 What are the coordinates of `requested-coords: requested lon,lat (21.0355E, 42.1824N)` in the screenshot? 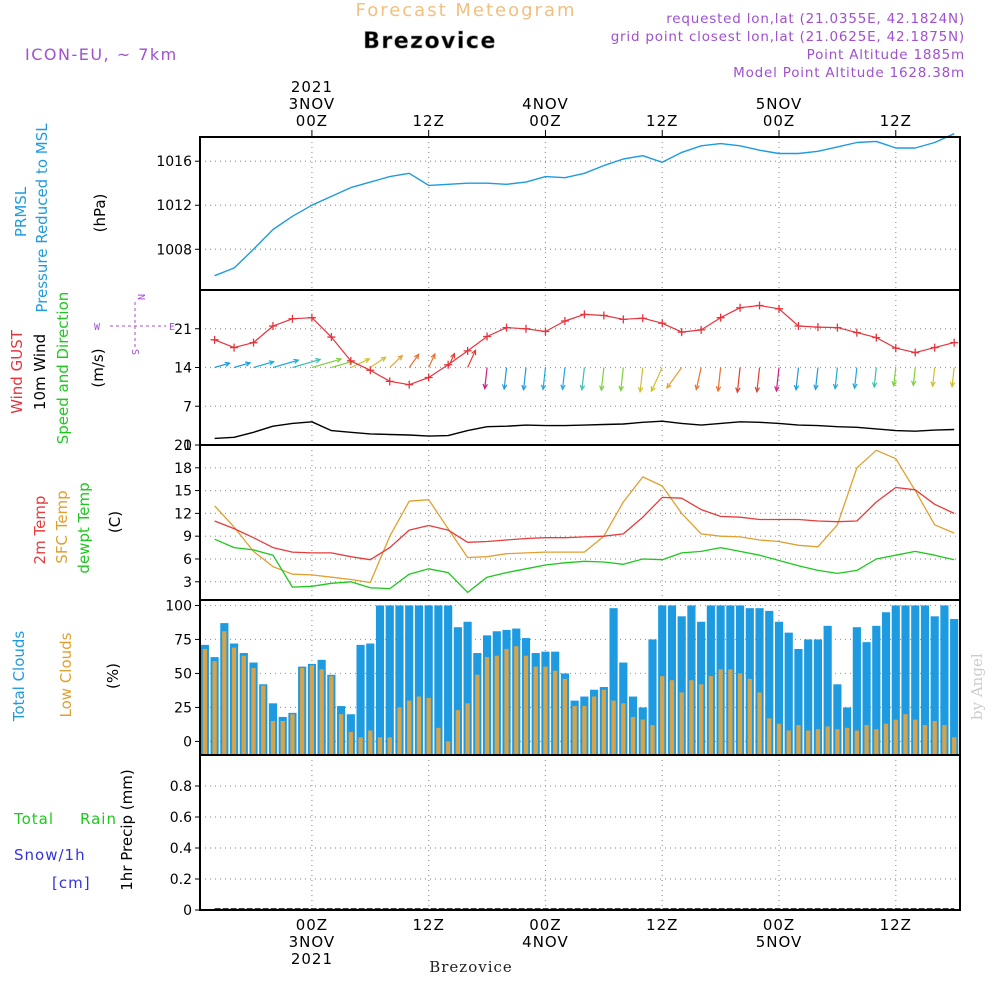 It's located at (815, 19).